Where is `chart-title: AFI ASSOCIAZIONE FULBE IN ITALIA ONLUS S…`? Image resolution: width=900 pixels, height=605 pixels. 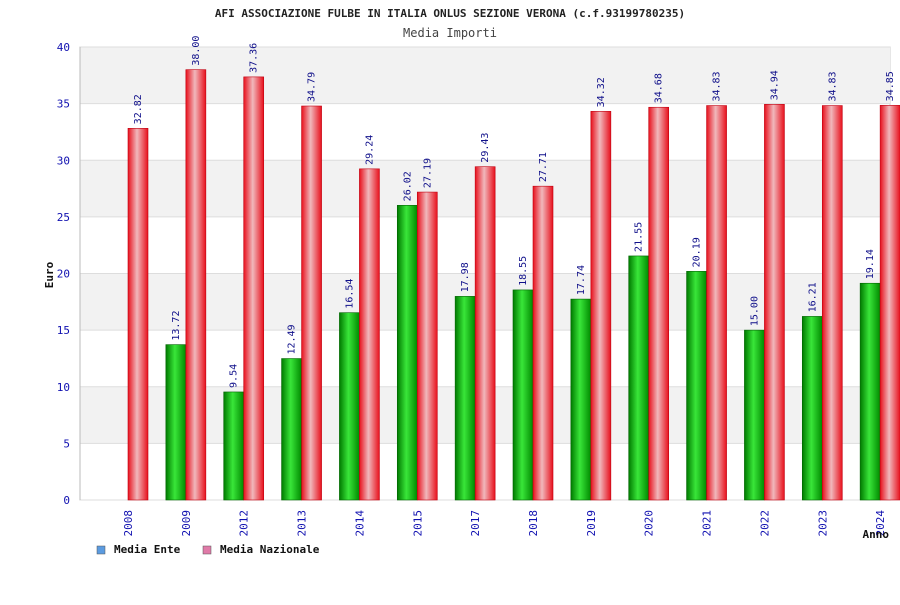
chart-title: AFI ASSOCIAZIONE FULBE IN ITALIA ONLUS S… is located at coordinates (450, 13).